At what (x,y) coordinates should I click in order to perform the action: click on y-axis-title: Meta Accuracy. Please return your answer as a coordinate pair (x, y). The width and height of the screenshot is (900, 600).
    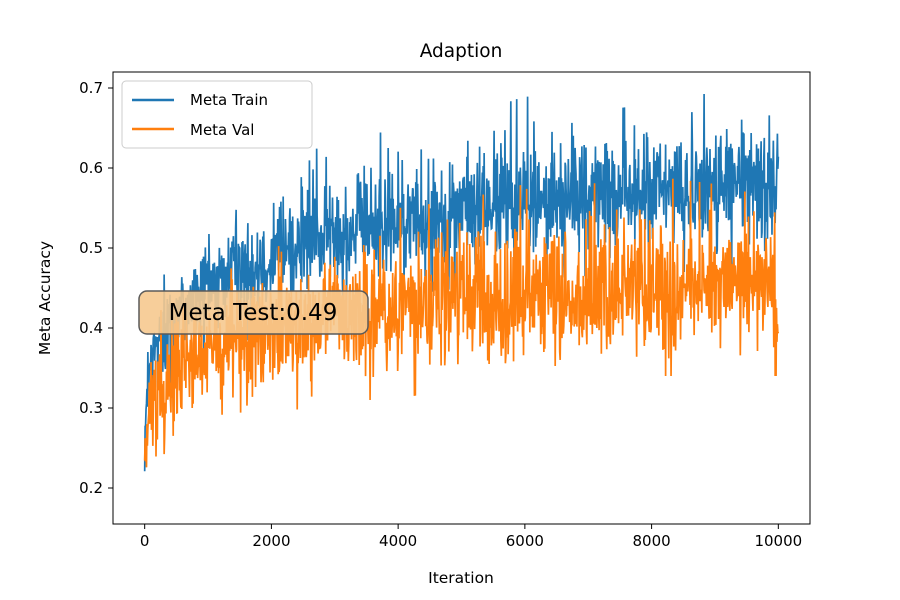
    Looking at the image, I should click on (45, 298).